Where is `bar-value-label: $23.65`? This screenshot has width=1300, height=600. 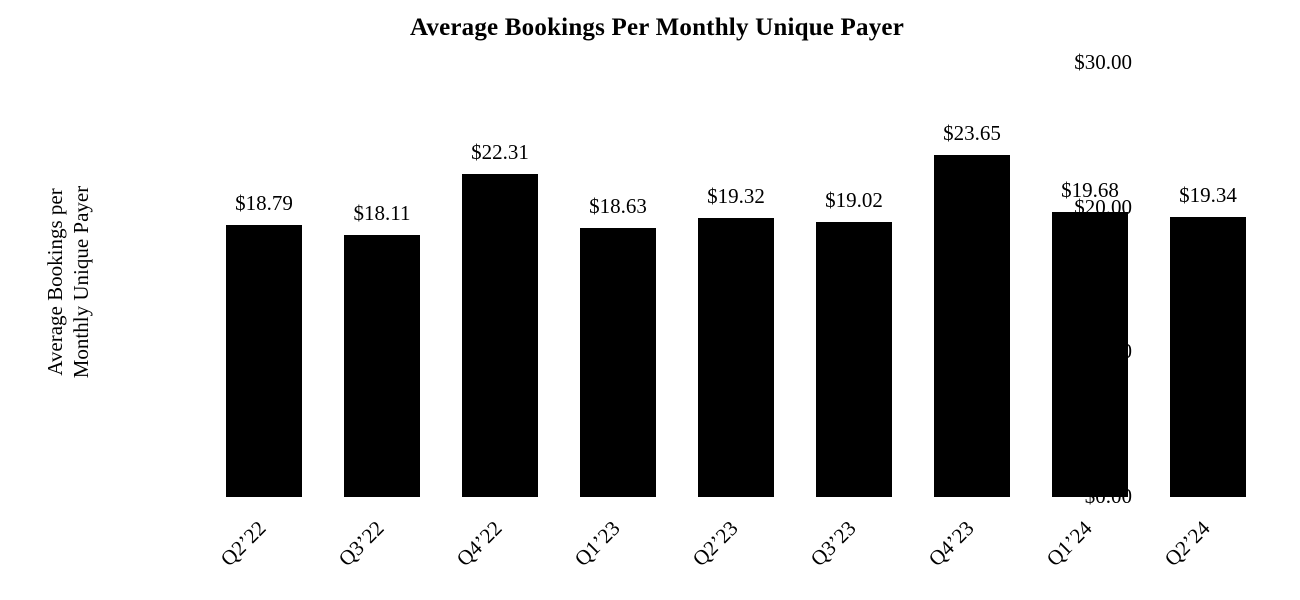
bar-value-label: $23.65 is located at coordinates (972, 132).